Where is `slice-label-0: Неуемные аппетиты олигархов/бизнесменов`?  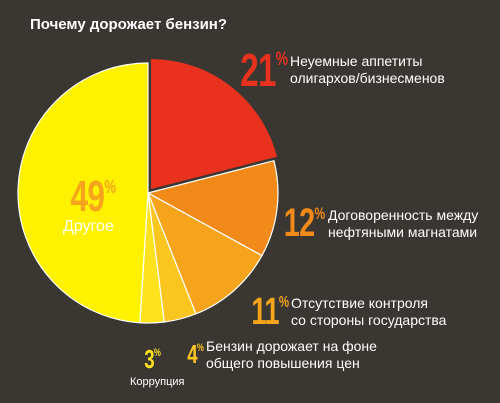
slice-label-0: Неуемные аппетиты олигархов/бизнесменов is located at coordinates (367, 69).